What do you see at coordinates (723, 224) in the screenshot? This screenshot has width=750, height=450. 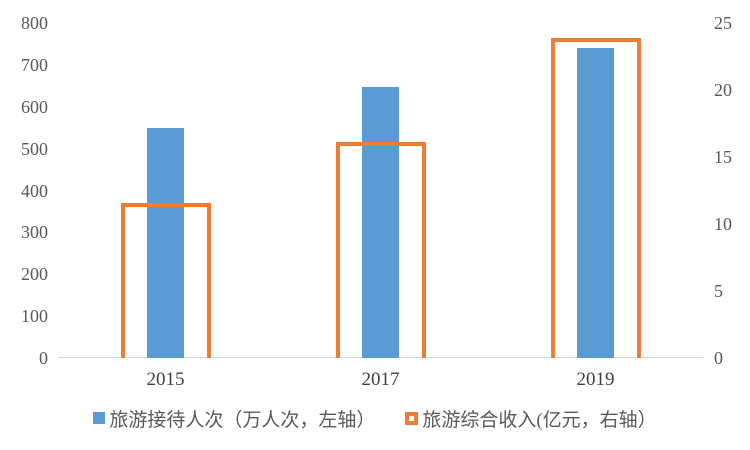 I see `right-axis-tick: 10` at bounding box center [723, 224].